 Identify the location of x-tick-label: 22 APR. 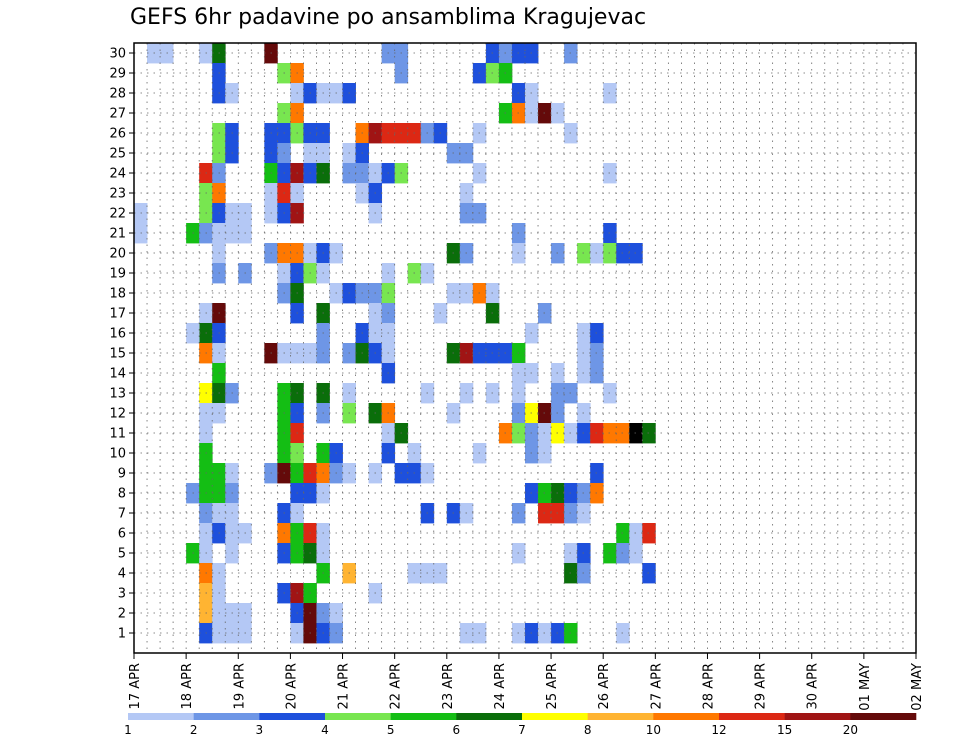
(396, 686).